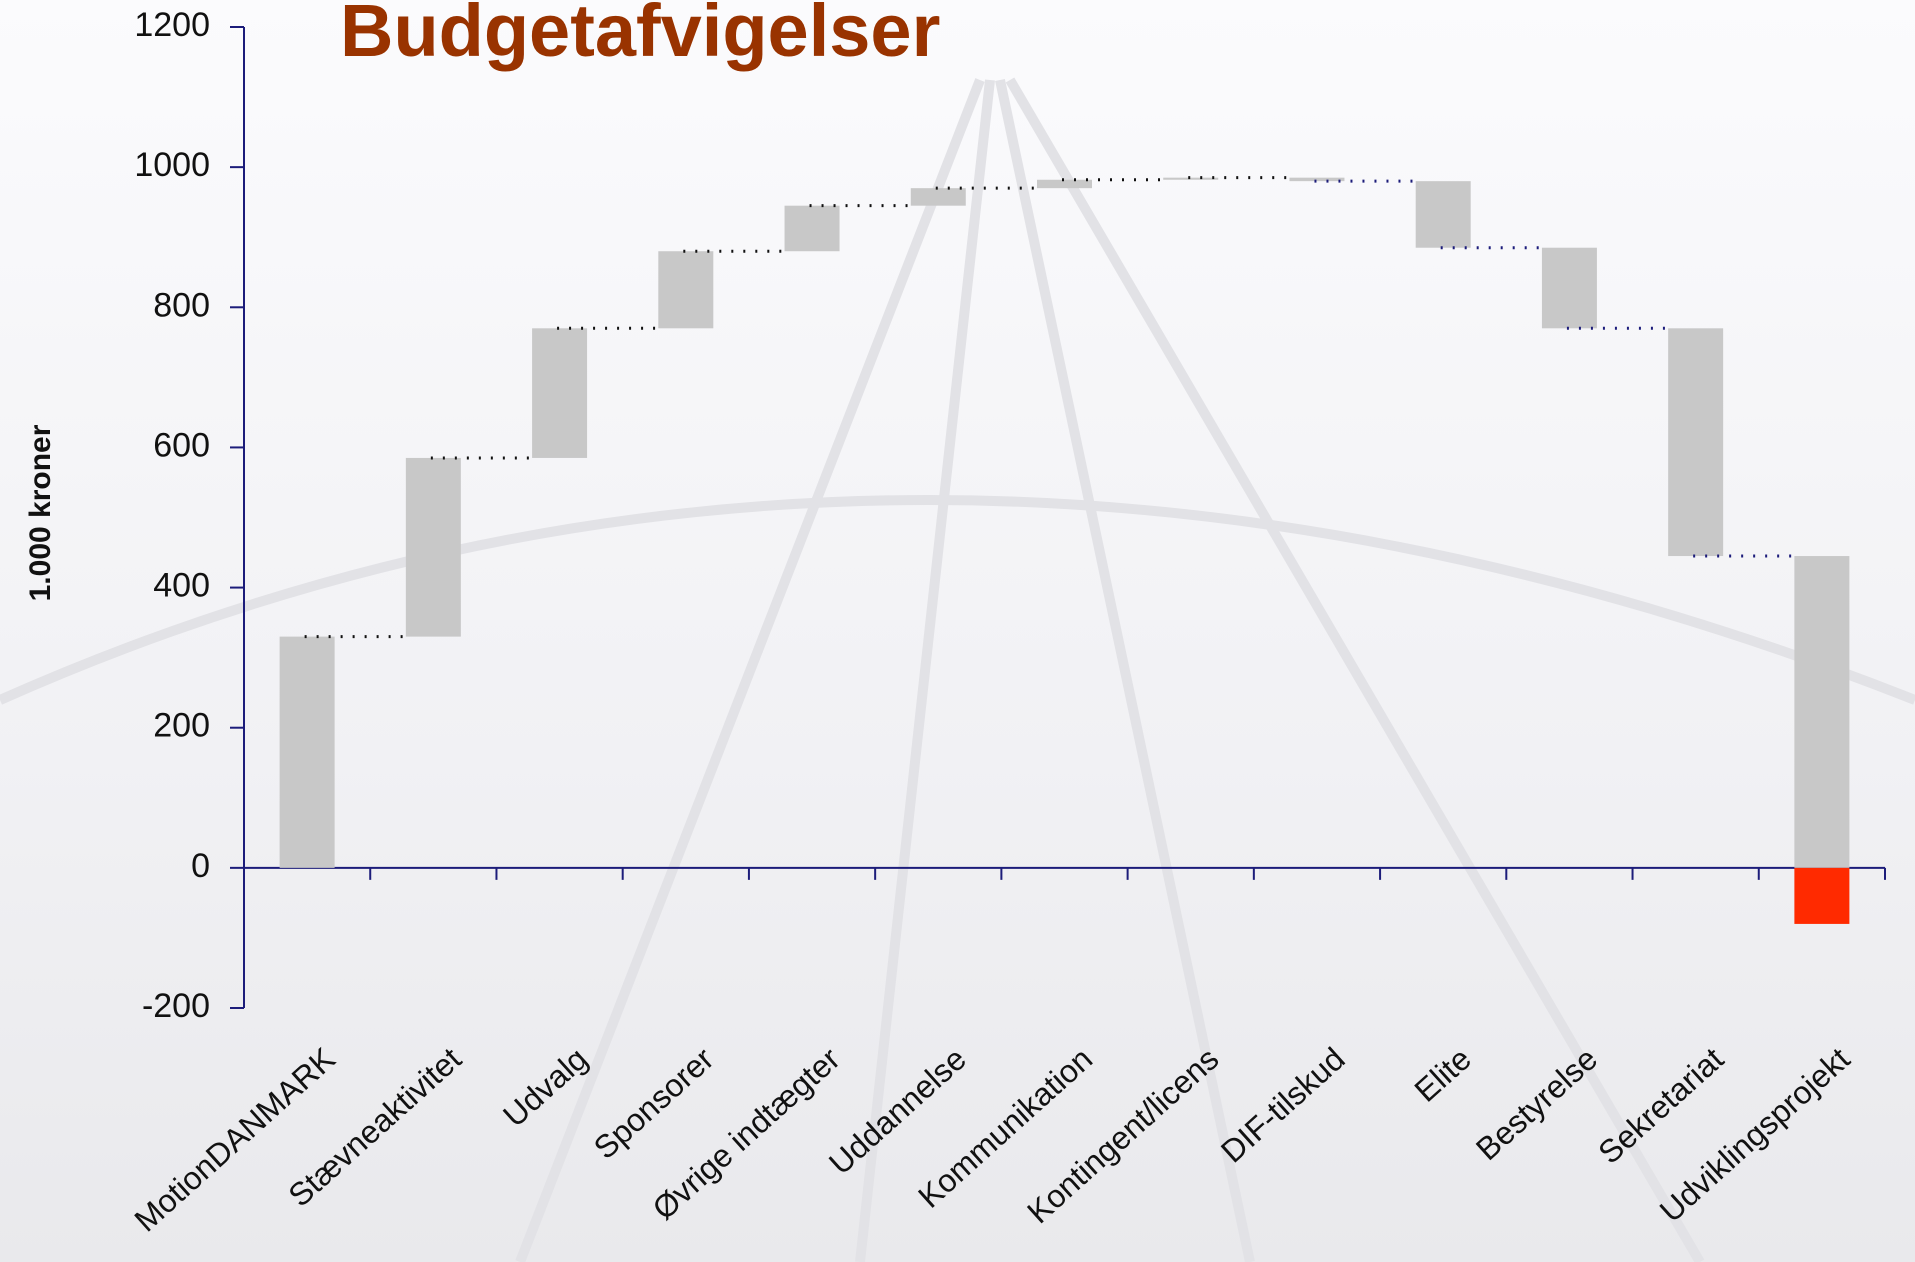 The image size is (1915, 1262). I want to click on y-tick-label: 800, so click(181, 305).